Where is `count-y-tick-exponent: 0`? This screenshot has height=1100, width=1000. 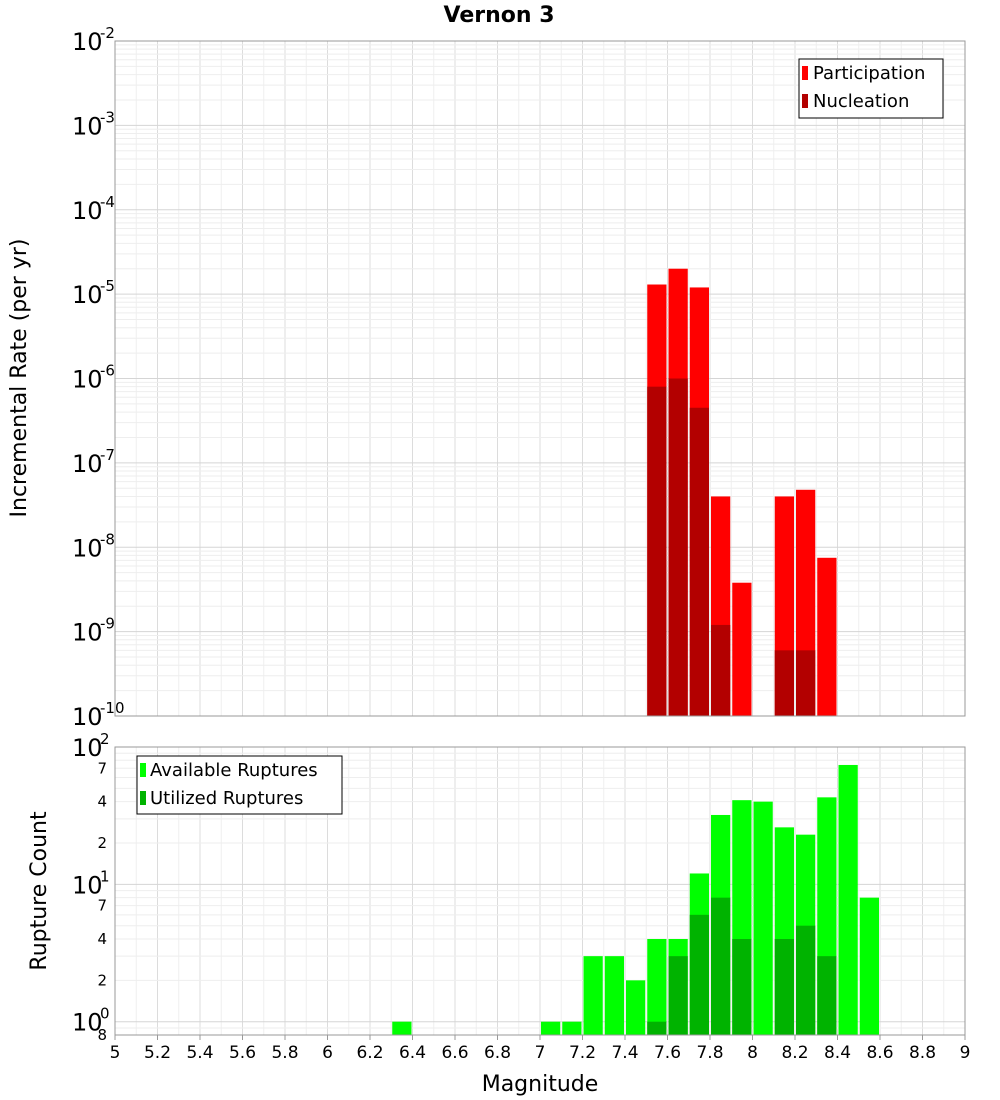 count-y-tick-exponent: 0 is located at coordinates (105, 1014).